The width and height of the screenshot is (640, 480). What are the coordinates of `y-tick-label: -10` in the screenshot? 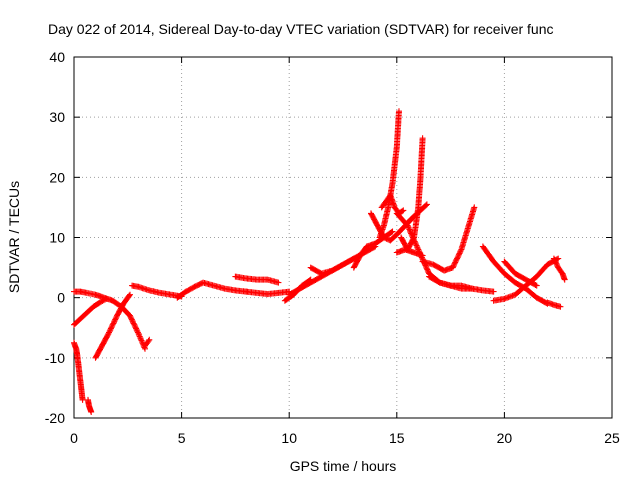 It's located at (55, 358).